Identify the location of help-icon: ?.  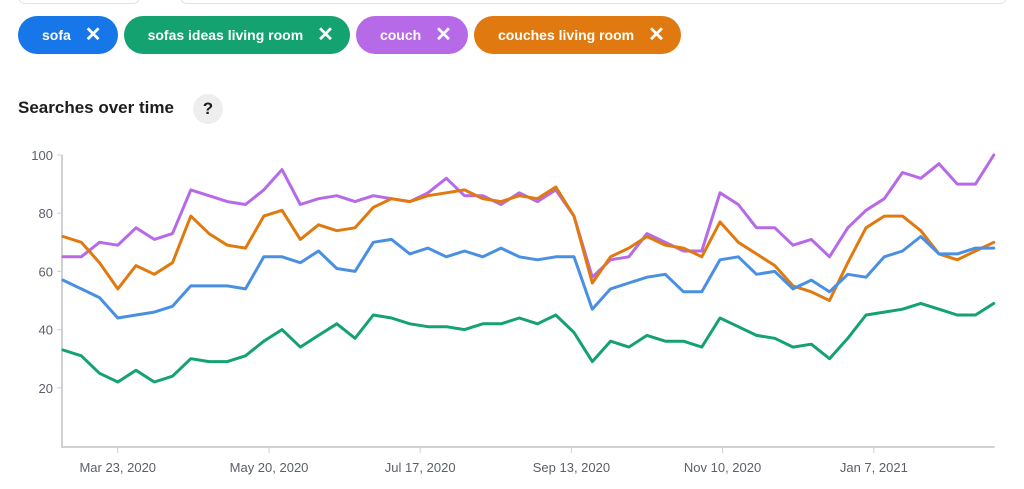
(208, 109).